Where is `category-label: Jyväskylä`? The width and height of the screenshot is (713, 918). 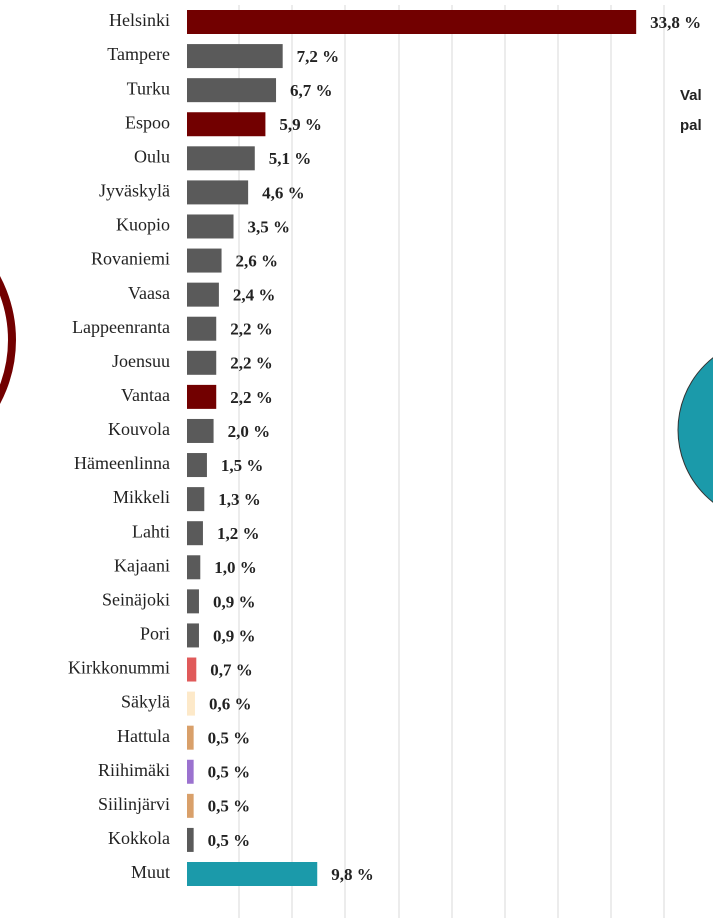
category-label: Jyväskylä is located at coordinates (134, 191).